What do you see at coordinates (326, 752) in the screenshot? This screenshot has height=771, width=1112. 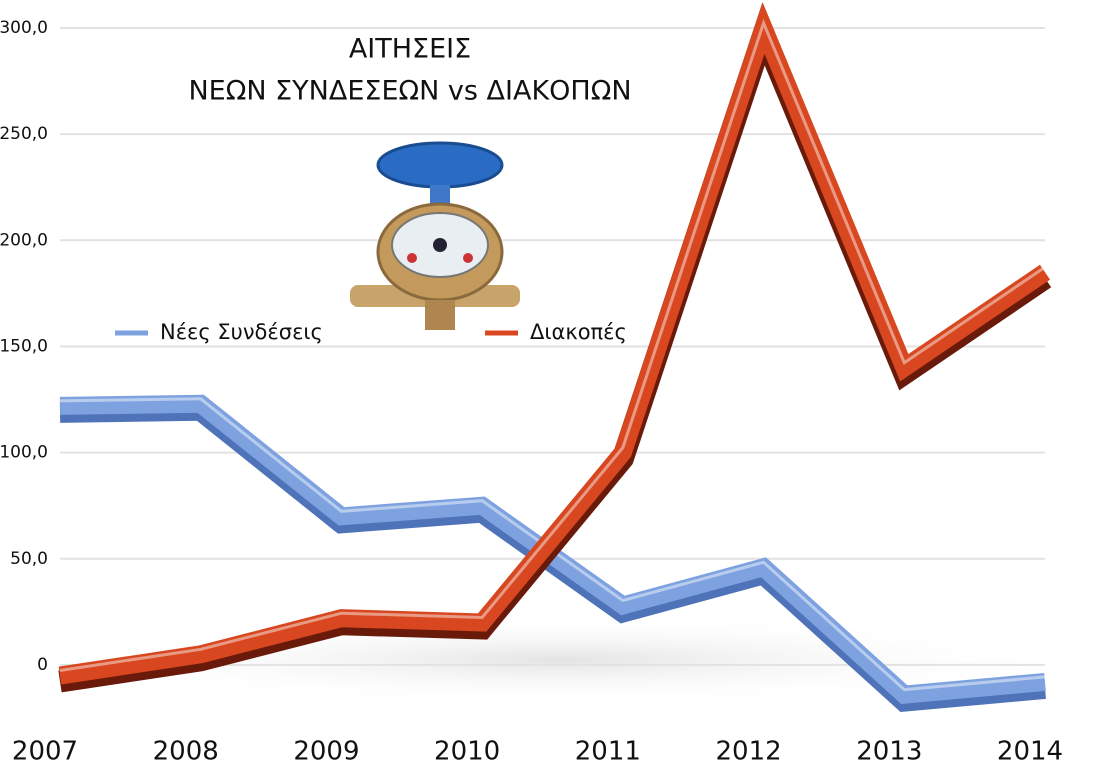 I see `x-tick-label: 2009` at bounding box center [326, 752].